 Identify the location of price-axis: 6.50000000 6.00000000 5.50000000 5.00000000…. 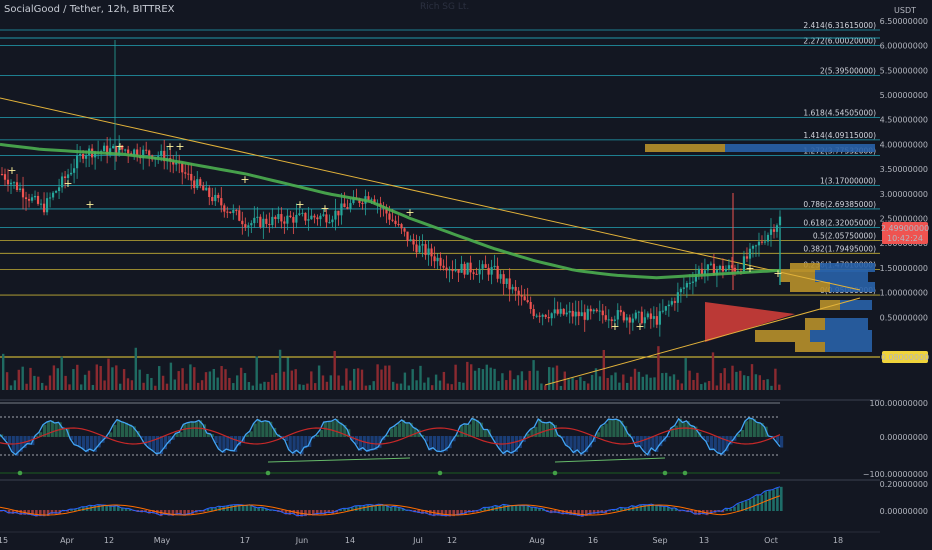
(905, 184).